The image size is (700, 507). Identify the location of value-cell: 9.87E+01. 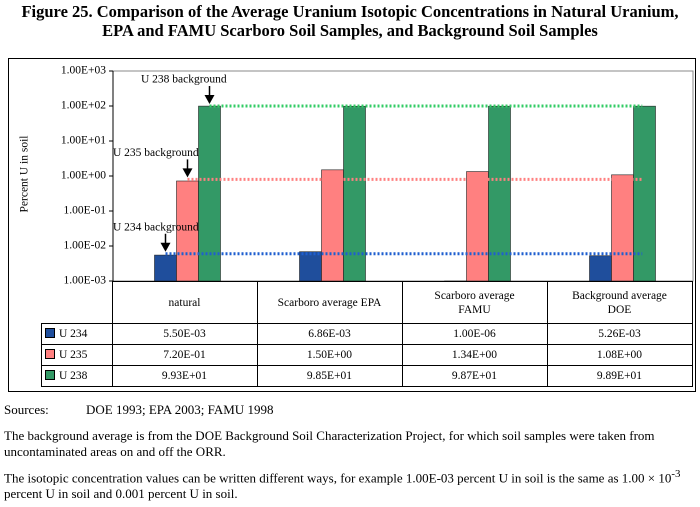
(474, 376).